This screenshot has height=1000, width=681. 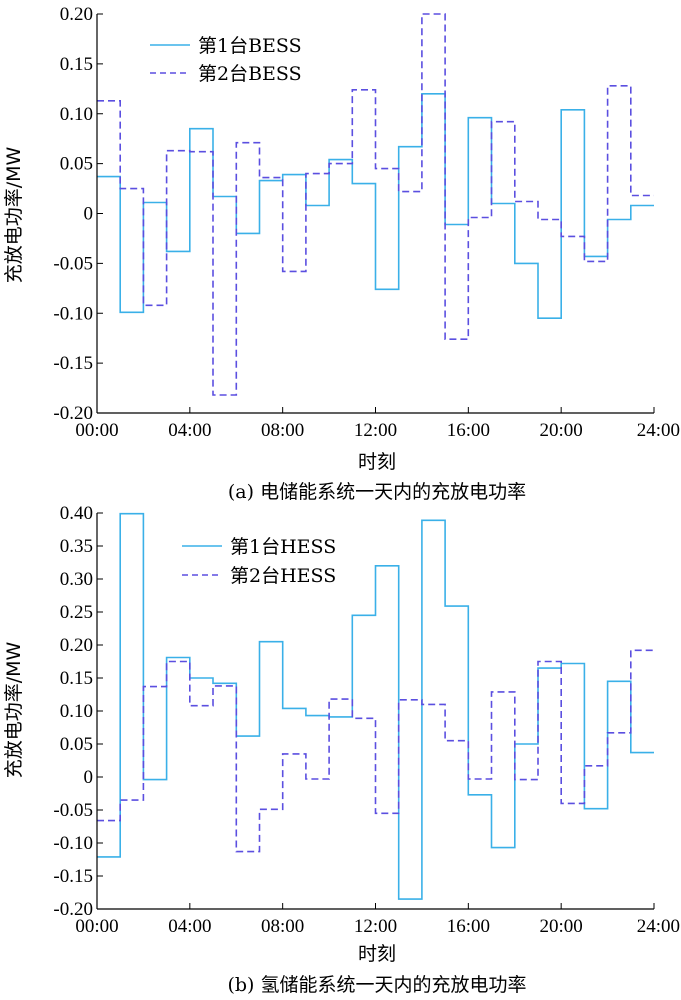 I want to click on chart-b-y-tick-label: 0.30, so click(x=76, y=579).